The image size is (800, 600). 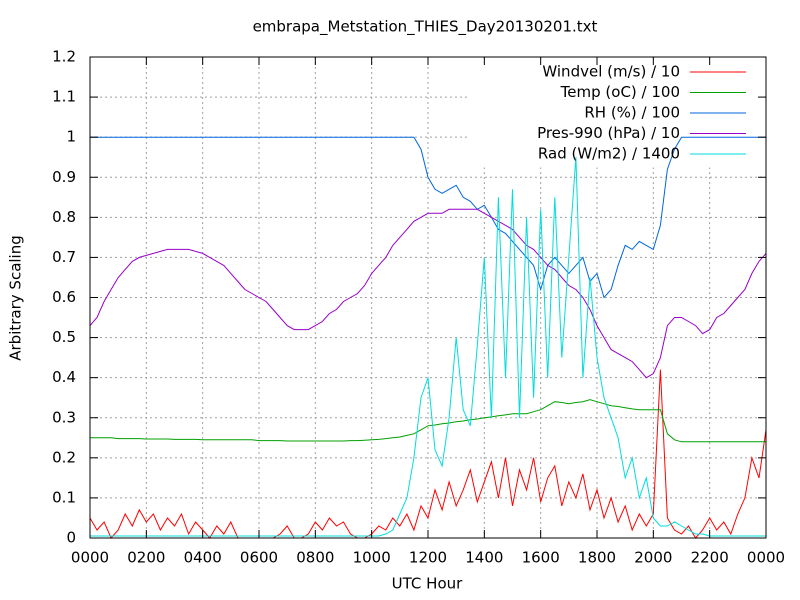 I want to click on y-tick-label: 0.4, so click(x=64, y=377).